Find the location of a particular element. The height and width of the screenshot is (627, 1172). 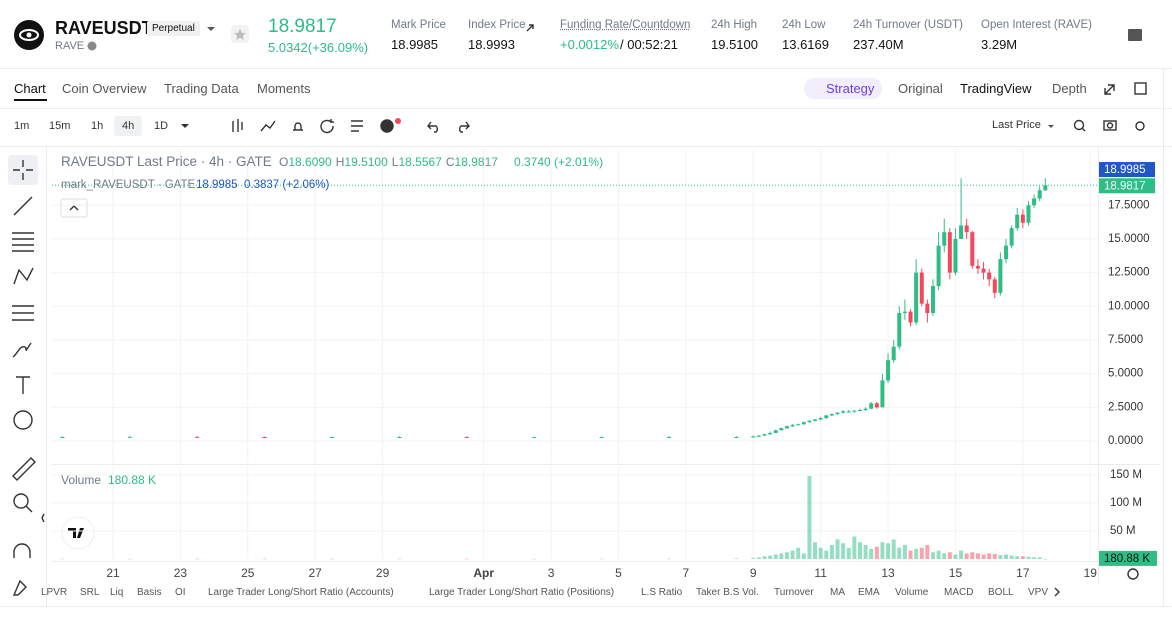

strategy-bg is located at coordinates (843, 88).